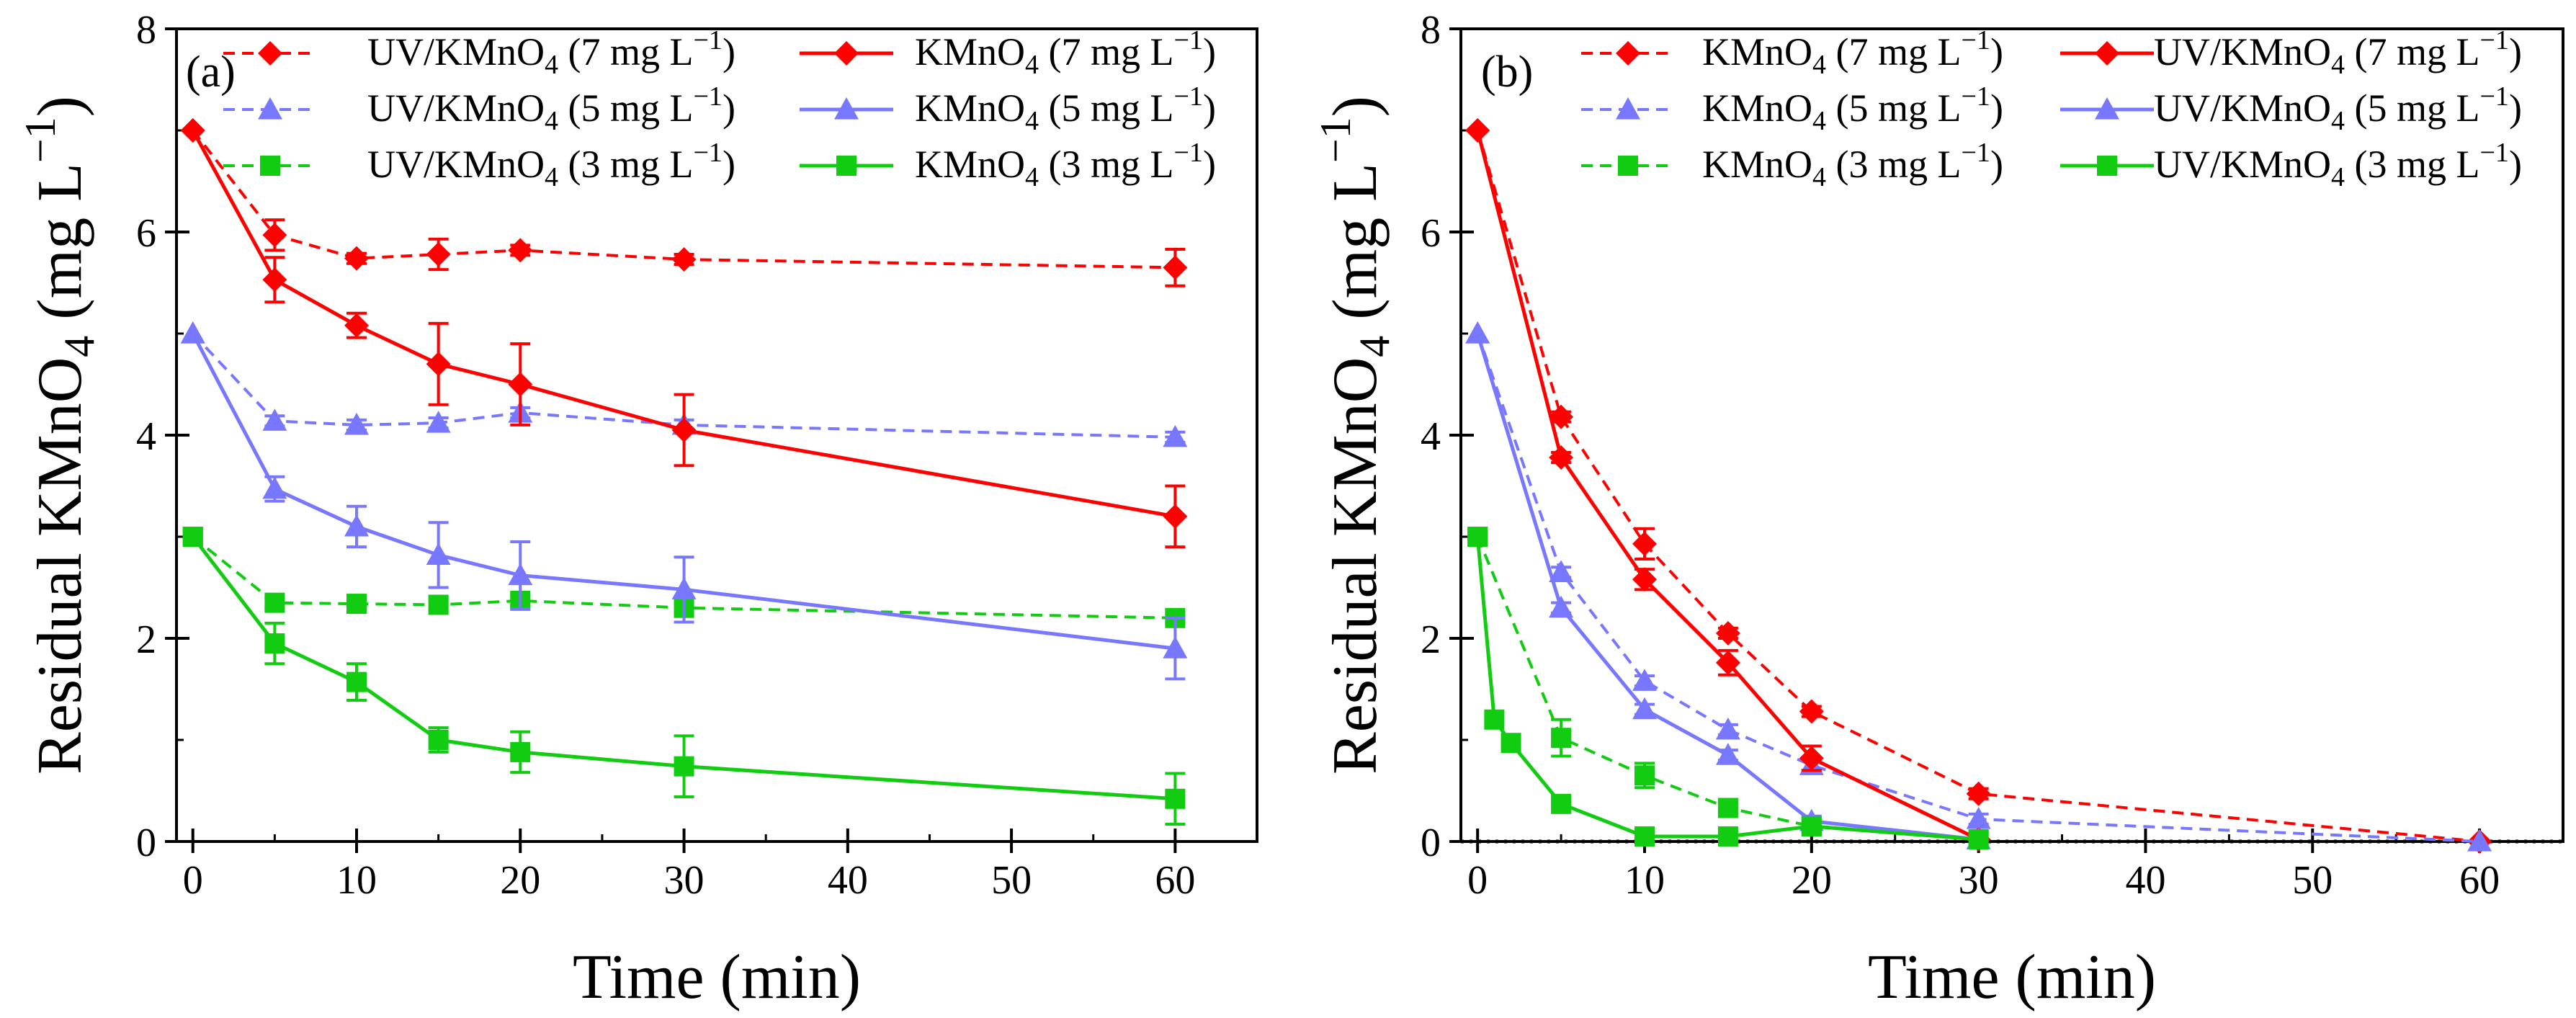 This screenshot has width=2576, height=1018. Describe the element at coordinates (684, 203) in the screenshot. I see `series-red-diamond-dashed` at that location.